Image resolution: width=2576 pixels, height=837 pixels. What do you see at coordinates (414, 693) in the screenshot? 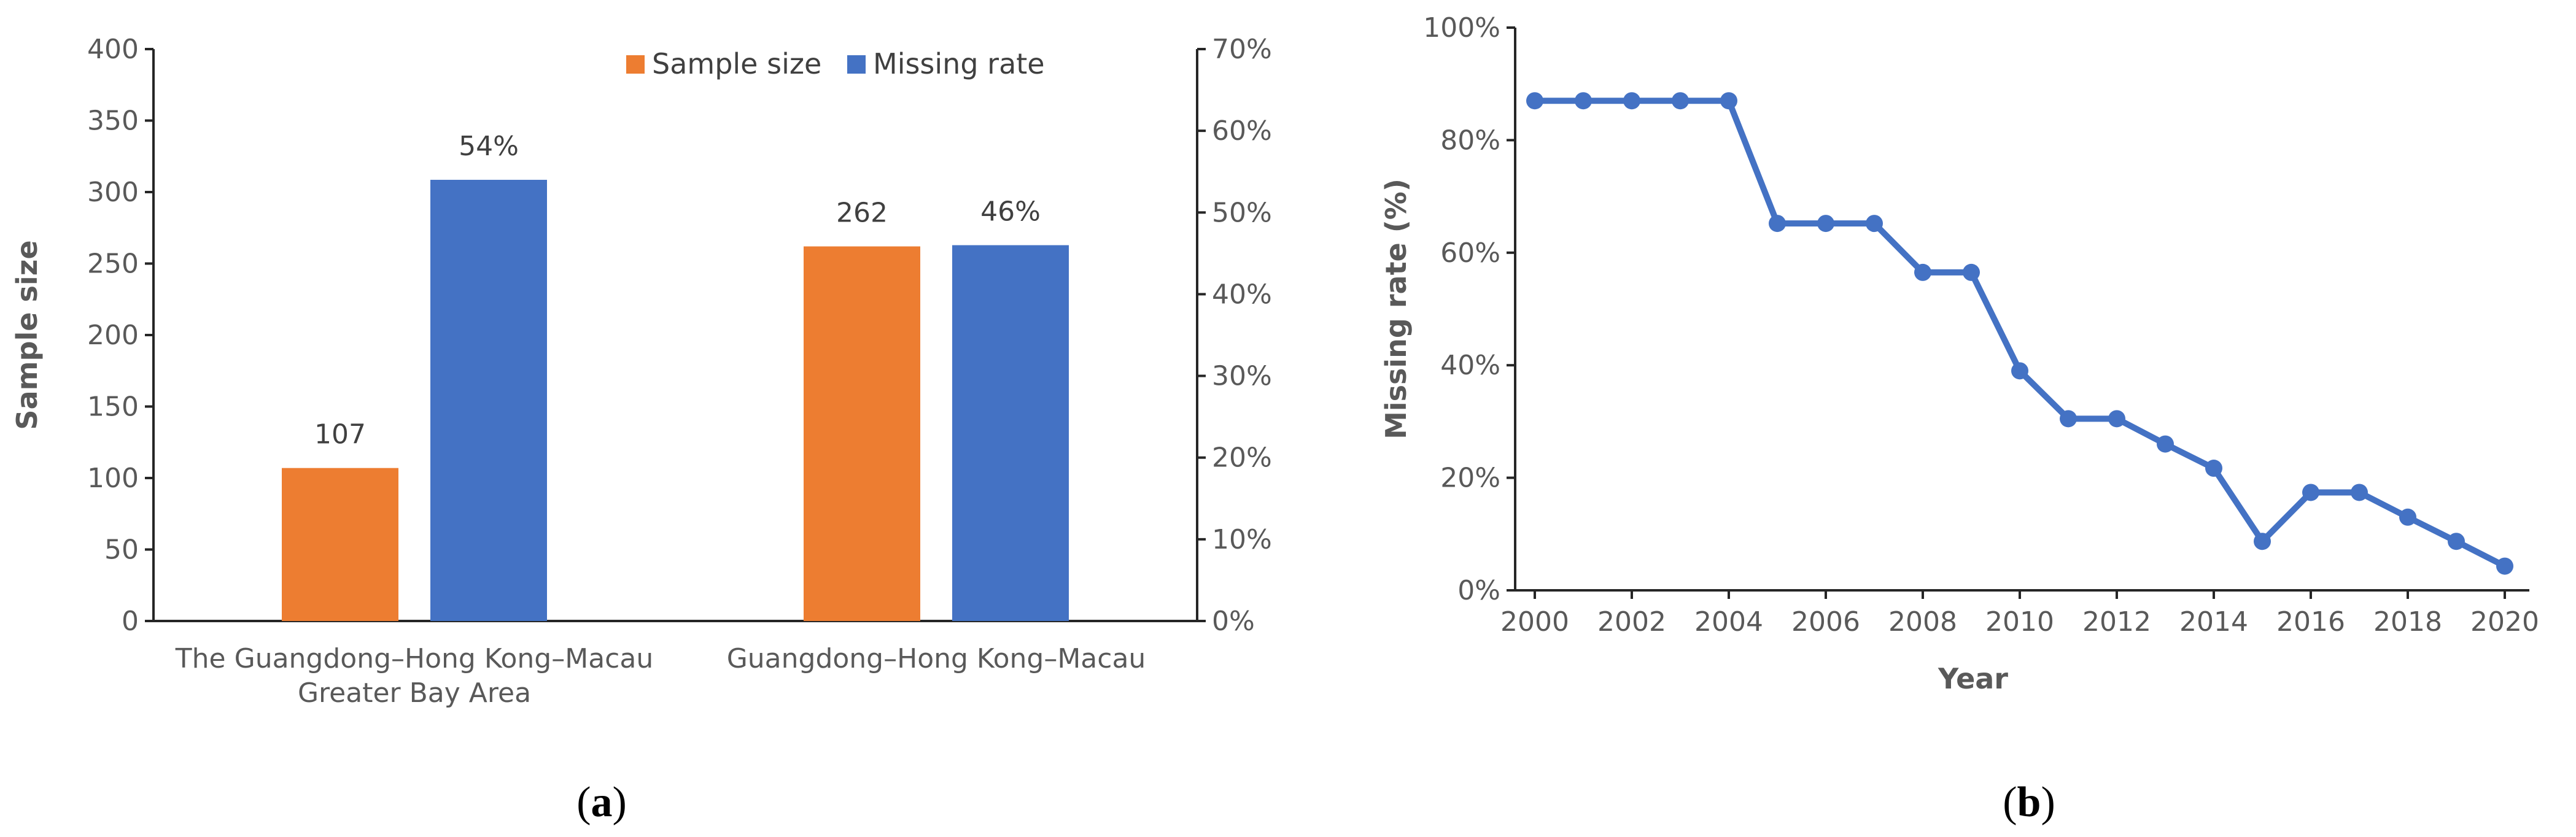
I see `category-label: Greater Bay Area` at bounding box center [414, 693].